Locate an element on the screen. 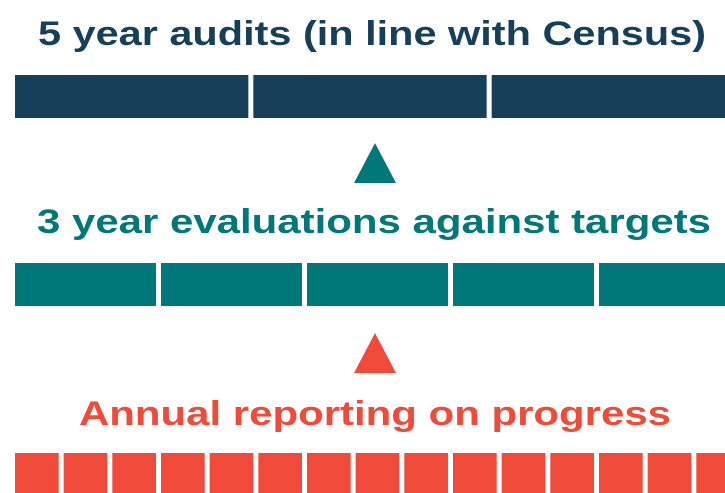 The image size is (725, 493). level-title: 3 year evaluations against targets is located at coordinates (374, 222).